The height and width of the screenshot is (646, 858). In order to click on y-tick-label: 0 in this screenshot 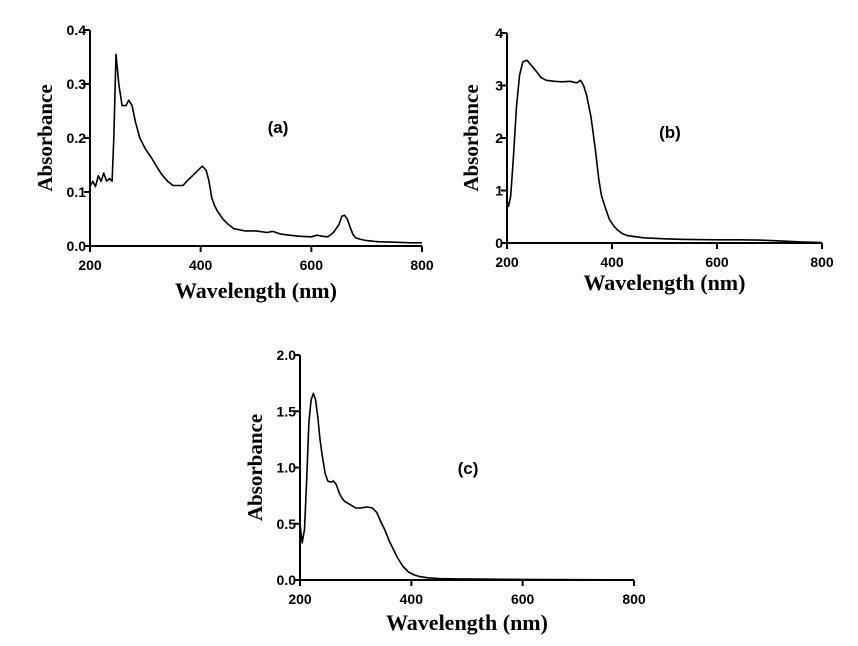, I will do `click(499, 243)`.